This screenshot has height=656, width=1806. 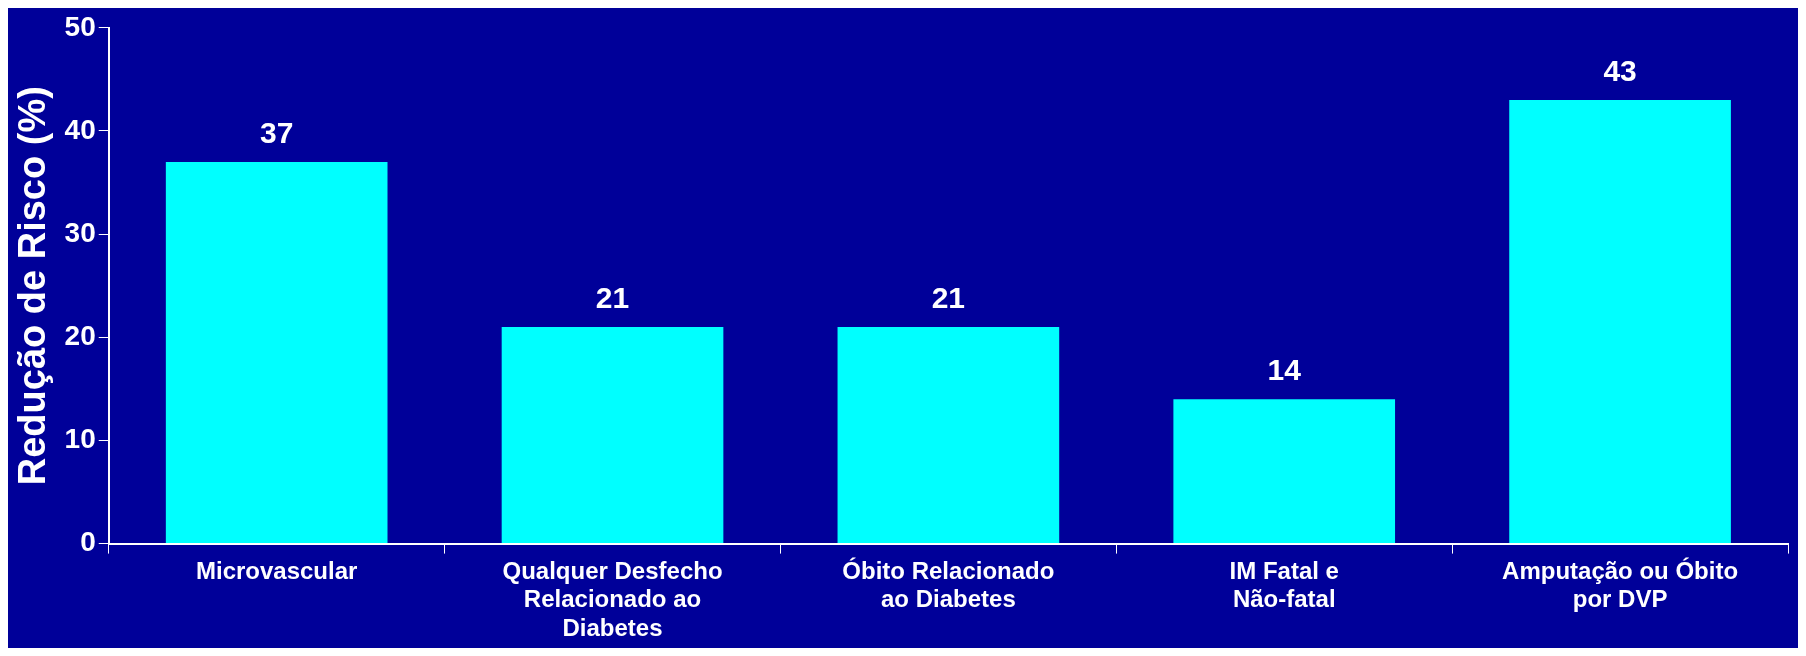 What do you see at coordinates (276, 570) in the screenshot?
I see `x-tick-label: Microvascular` at bounding box center [276, 570].